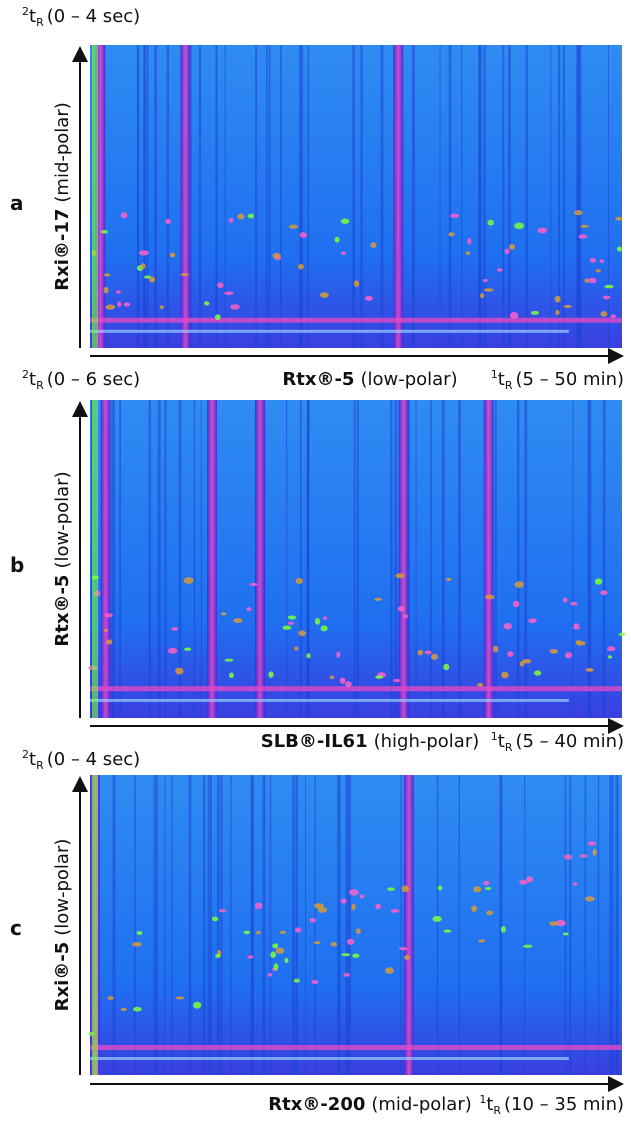 The image size is (631, 1121). I want to click on range: (5 – 50 min), so click(569, 379).